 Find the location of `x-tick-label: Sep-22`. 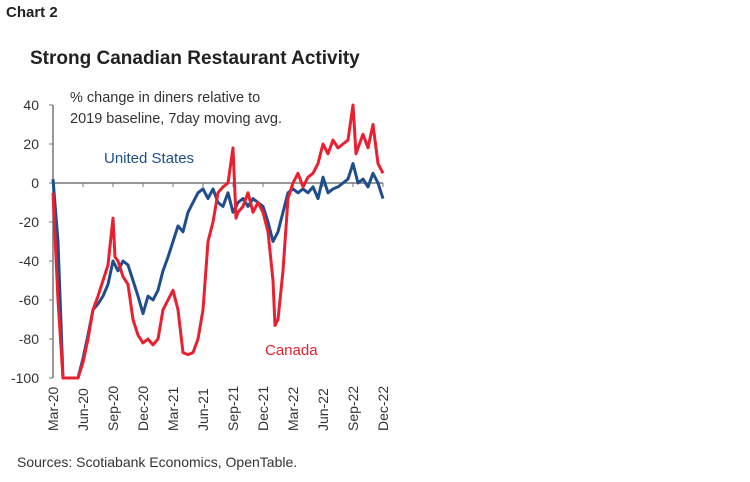

x-tick-label: Sep-22 is located at coordinates (353, 408).